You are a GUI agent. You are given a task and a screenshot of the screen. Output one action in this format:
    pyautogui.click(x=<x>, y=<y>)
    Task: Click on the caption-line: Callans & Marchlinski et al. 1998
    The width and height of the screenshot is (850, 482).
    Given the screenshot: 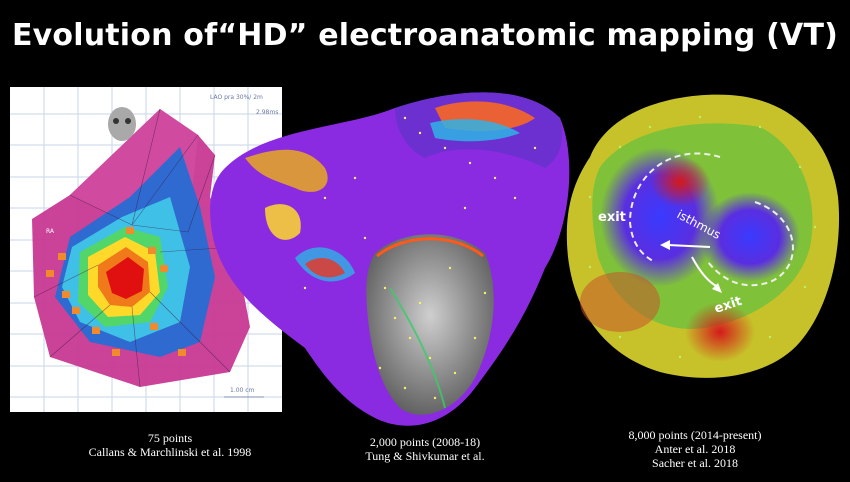 What is the action you would take?
    pyautogui.click(x=170, y=452)
    